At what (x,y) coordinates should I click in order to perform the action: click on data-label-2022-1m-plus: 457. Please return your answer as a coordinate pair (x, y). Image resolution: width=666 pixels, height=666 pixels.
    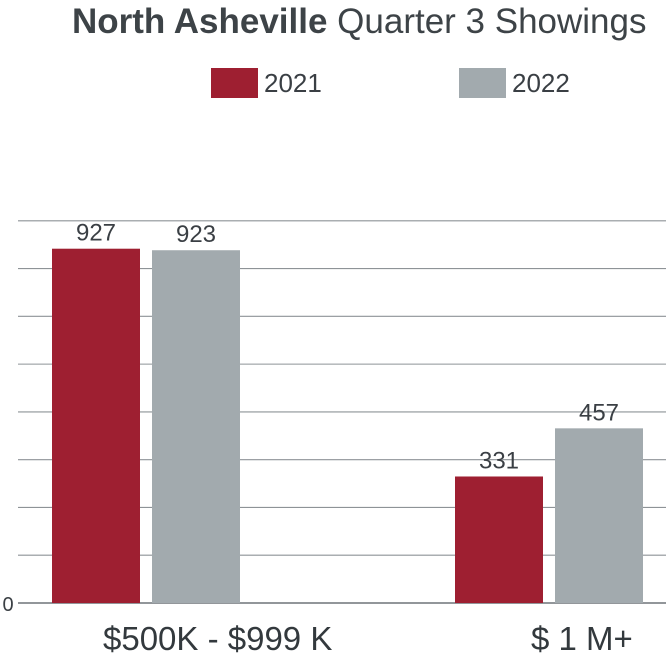
    Looking at the image, I should click on (599, 412).